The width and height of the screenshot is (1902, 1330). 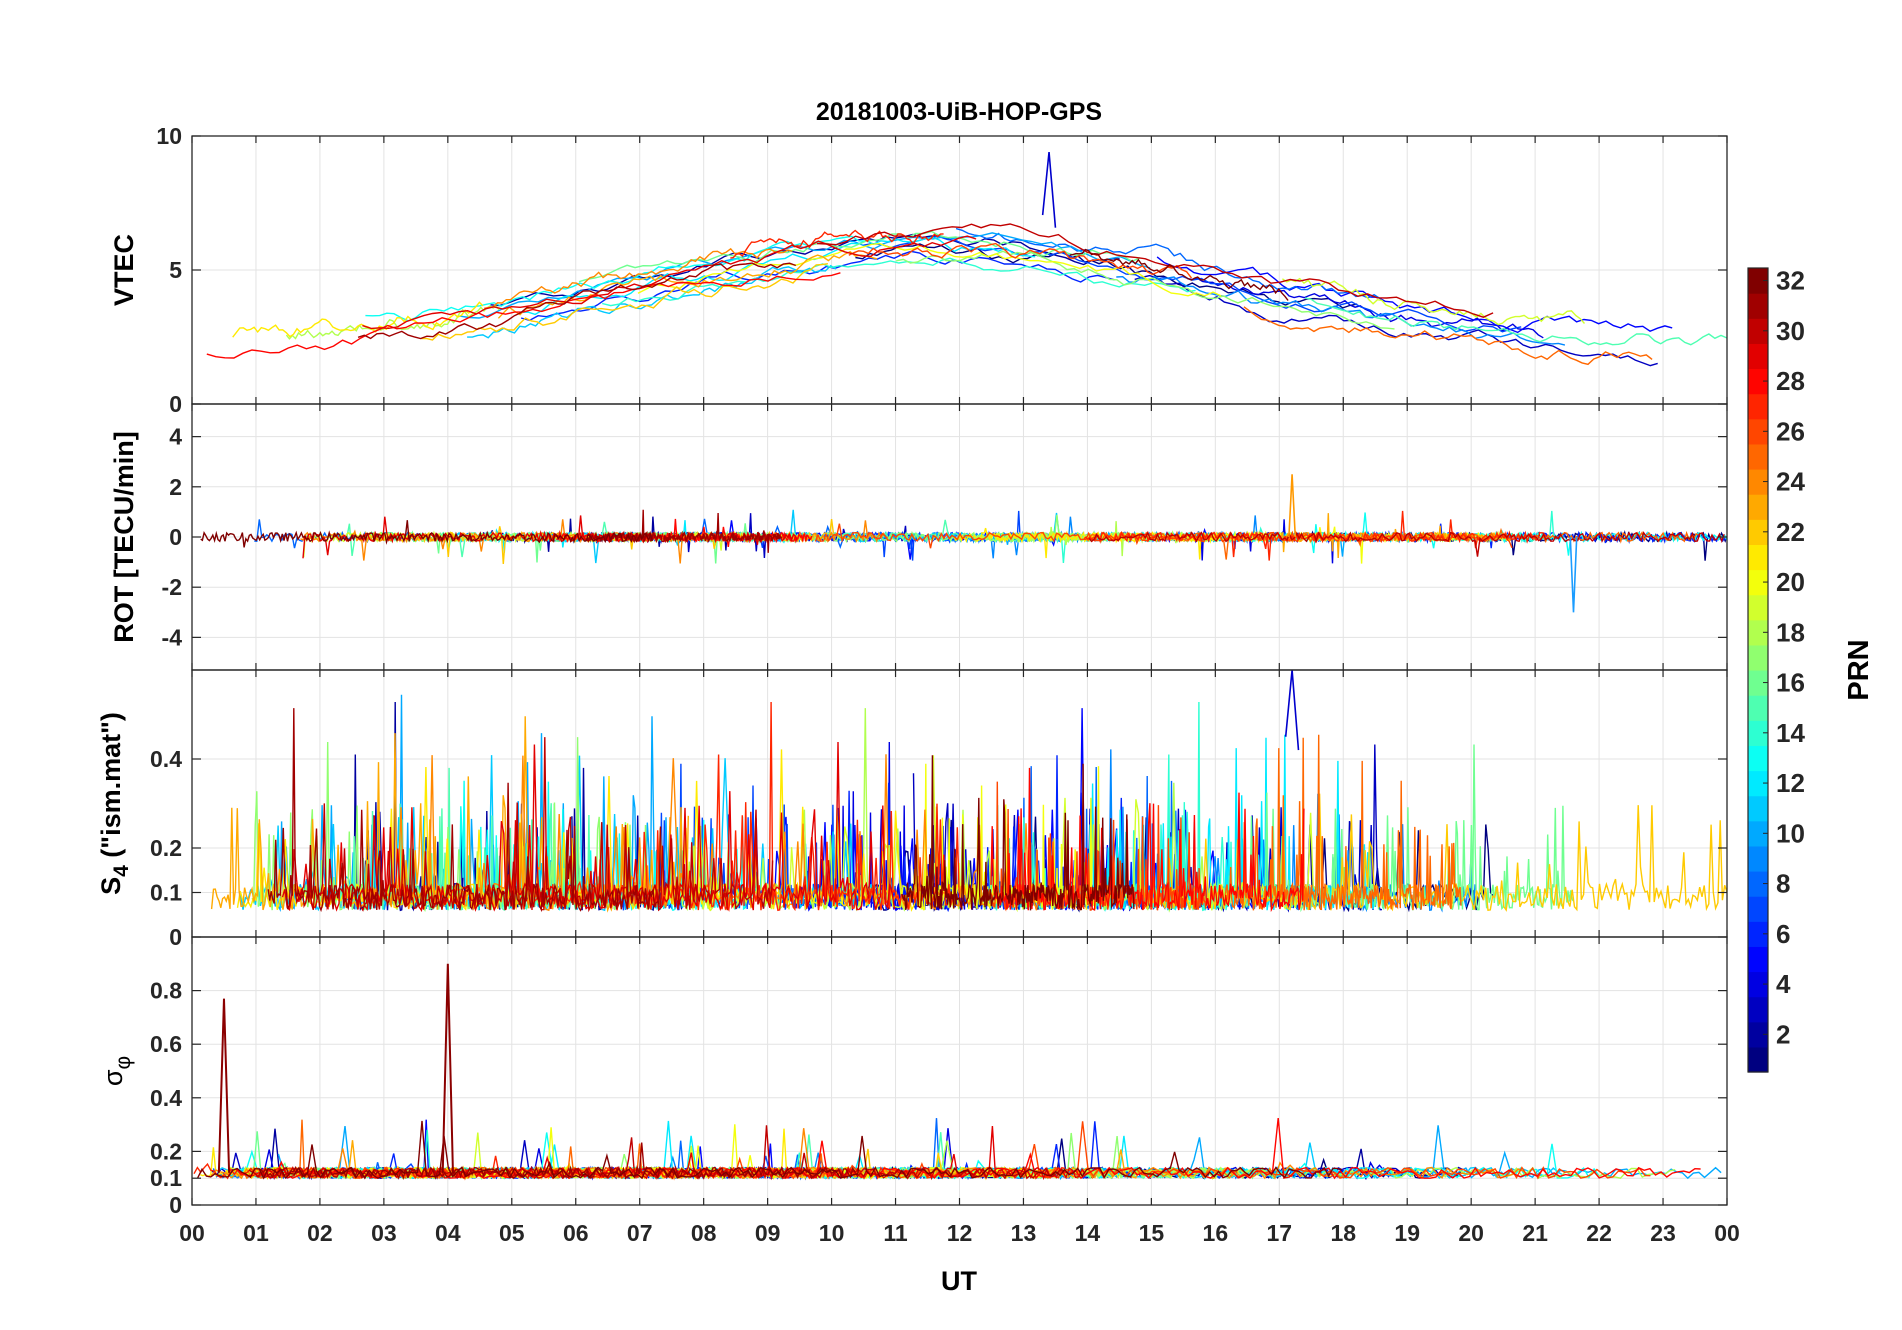 What do you see at coordinates (1407, 1233) in the screenshot?
I see `x-tick-label: 19` at bounding box center [1407, 1233].